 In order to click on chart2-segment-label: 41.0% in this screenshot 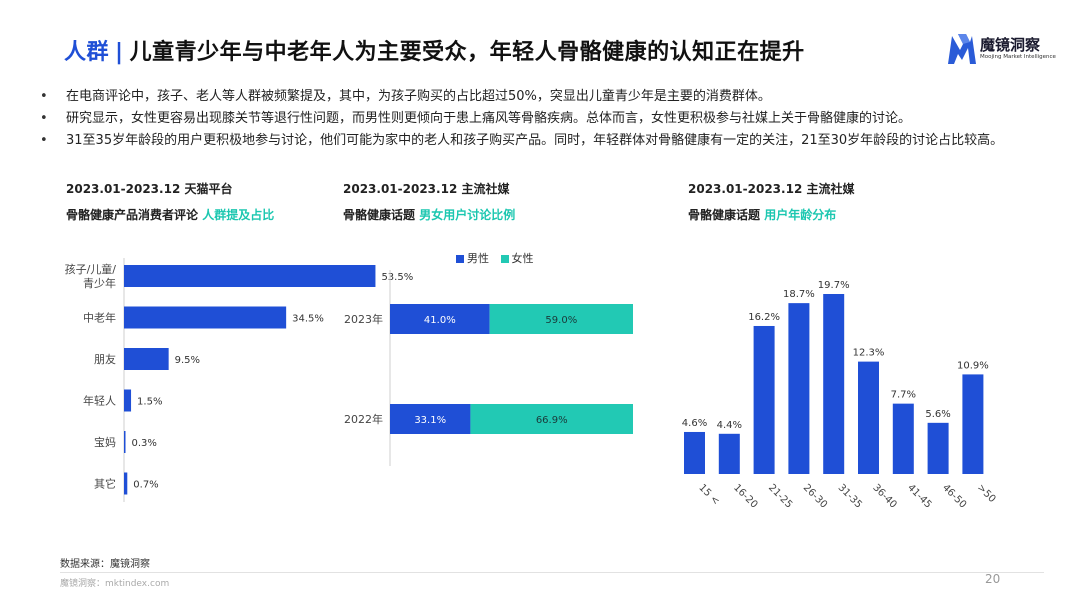, I will do `click(440, 320)`.